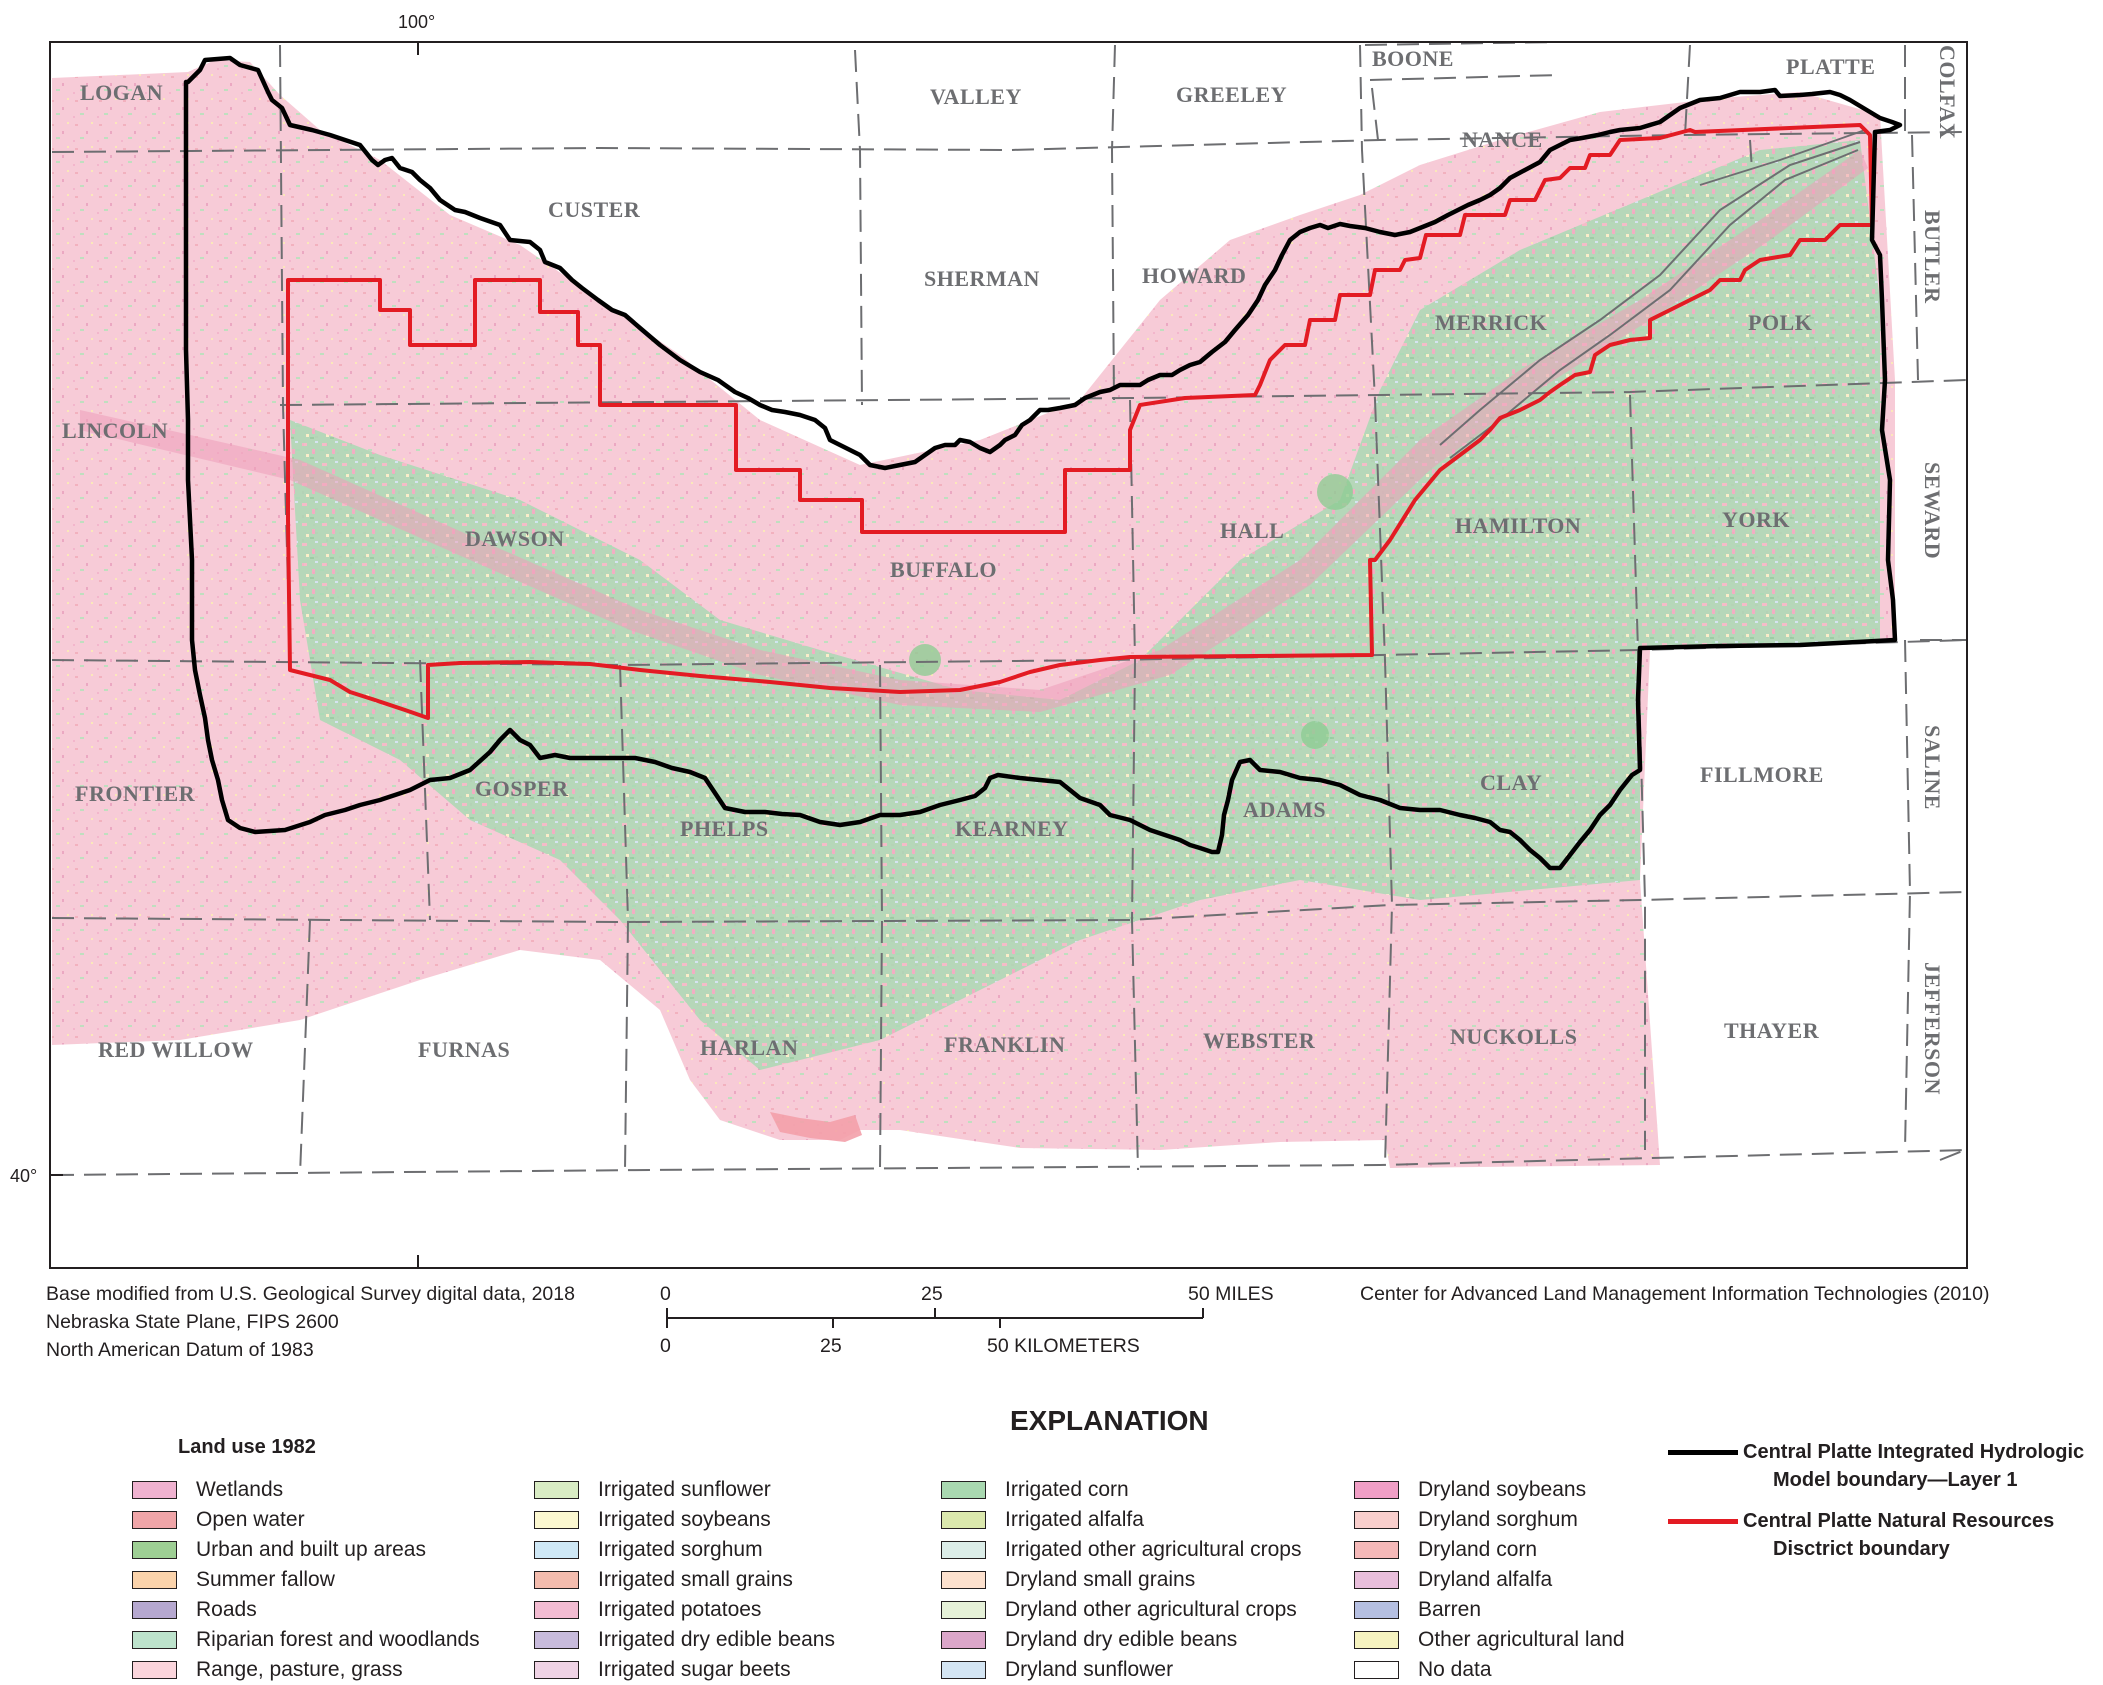  Describe the element at coordinates (1932, 1028) in the screenshot. I see `county-label: JEFFERSON` at that location.